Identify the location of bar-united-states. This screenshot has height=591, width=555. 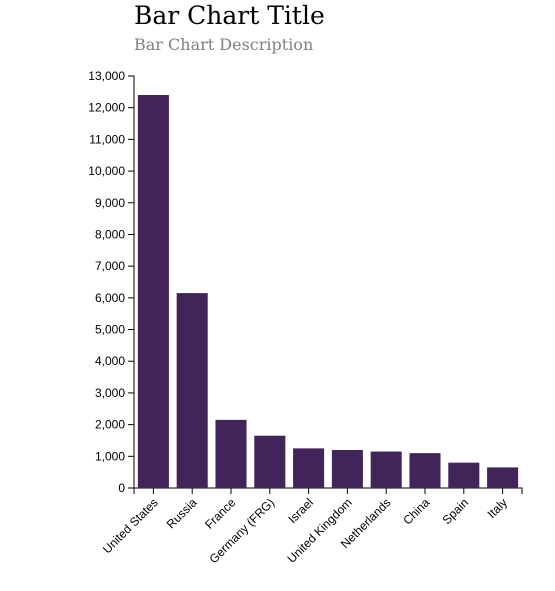
(153, 292).